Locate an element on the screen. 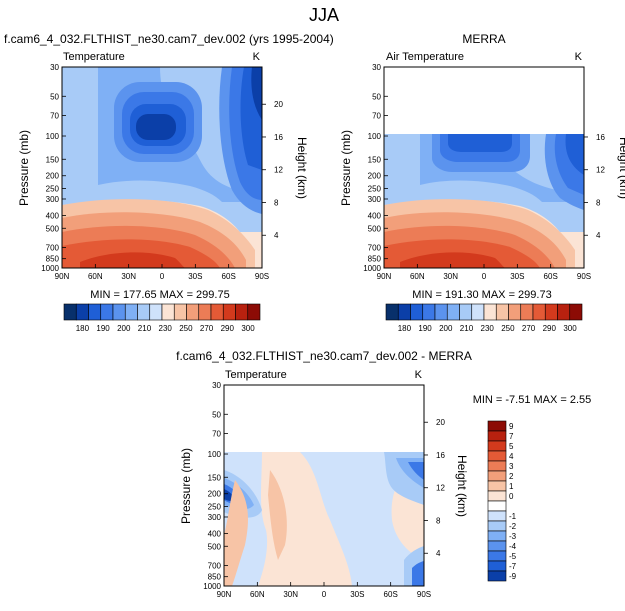 The image size is (625, 611). colorbar-label: 300 is located at coordinates (248, 328).